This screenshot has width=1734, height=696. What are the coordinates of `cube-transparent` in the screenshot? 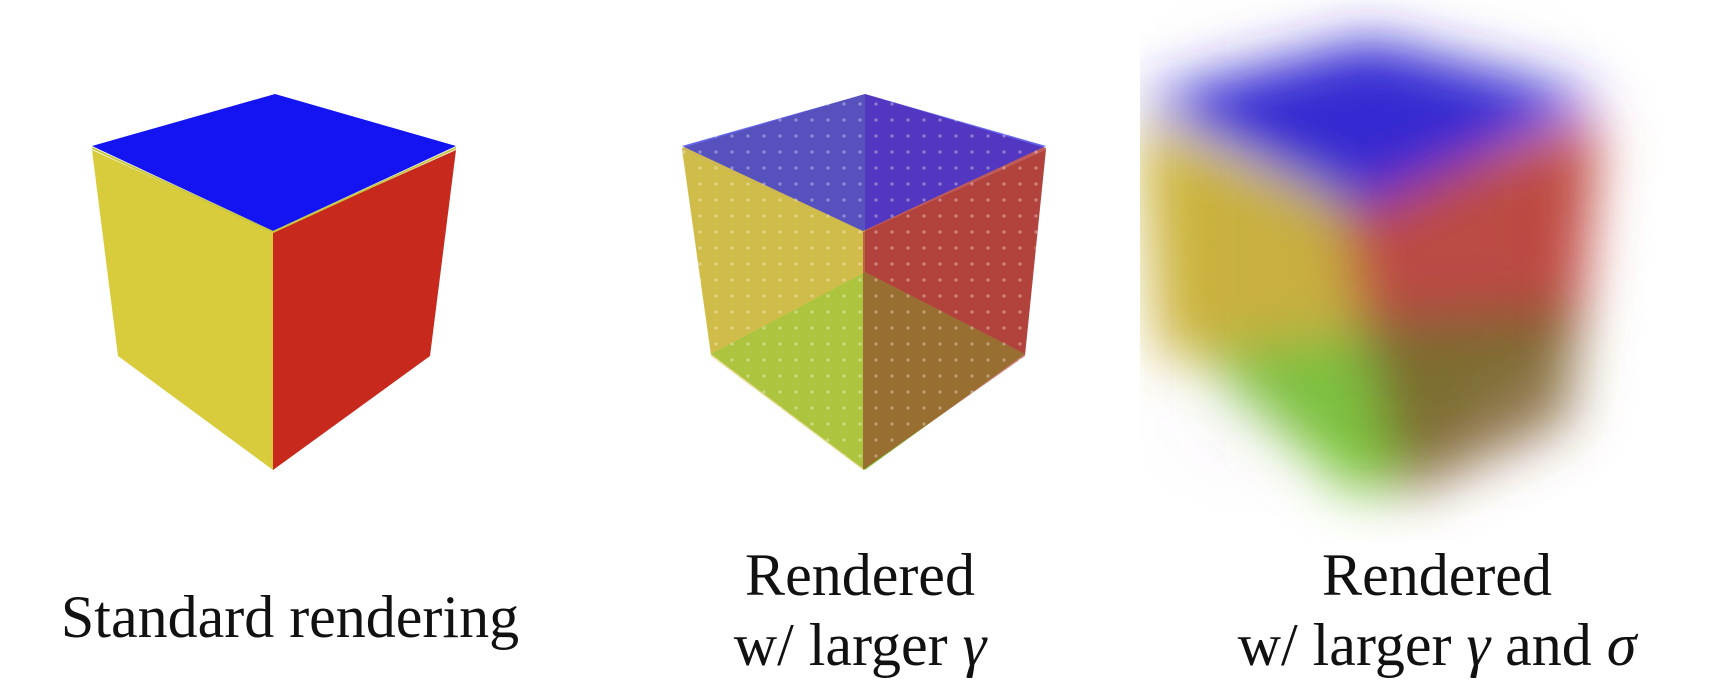 It's located at (864, 282).